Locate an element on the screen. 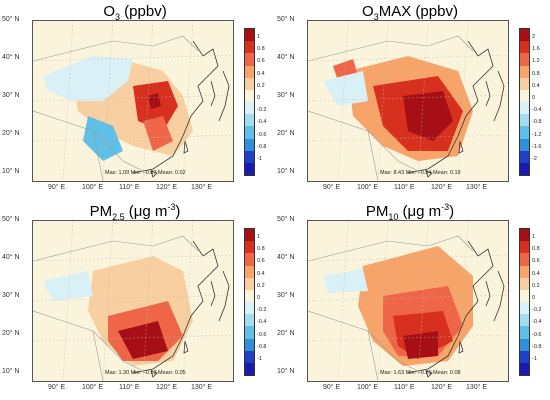 The image size is (550, 400). title-subscript: 3 is located at coordinates (376, 17).